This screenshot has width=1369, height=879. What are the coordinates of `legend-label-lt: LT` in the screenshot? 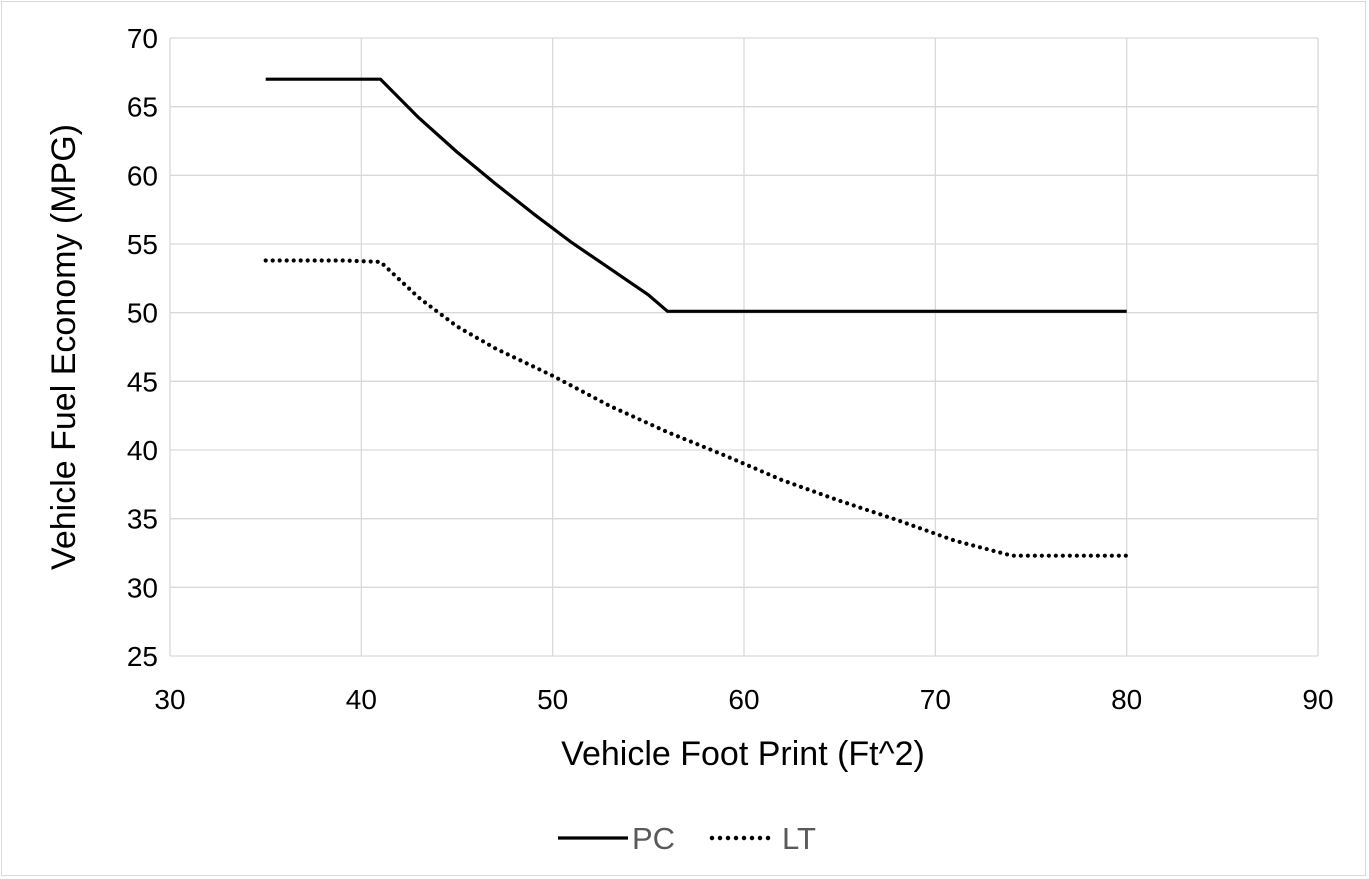 It's located at (799, 838).